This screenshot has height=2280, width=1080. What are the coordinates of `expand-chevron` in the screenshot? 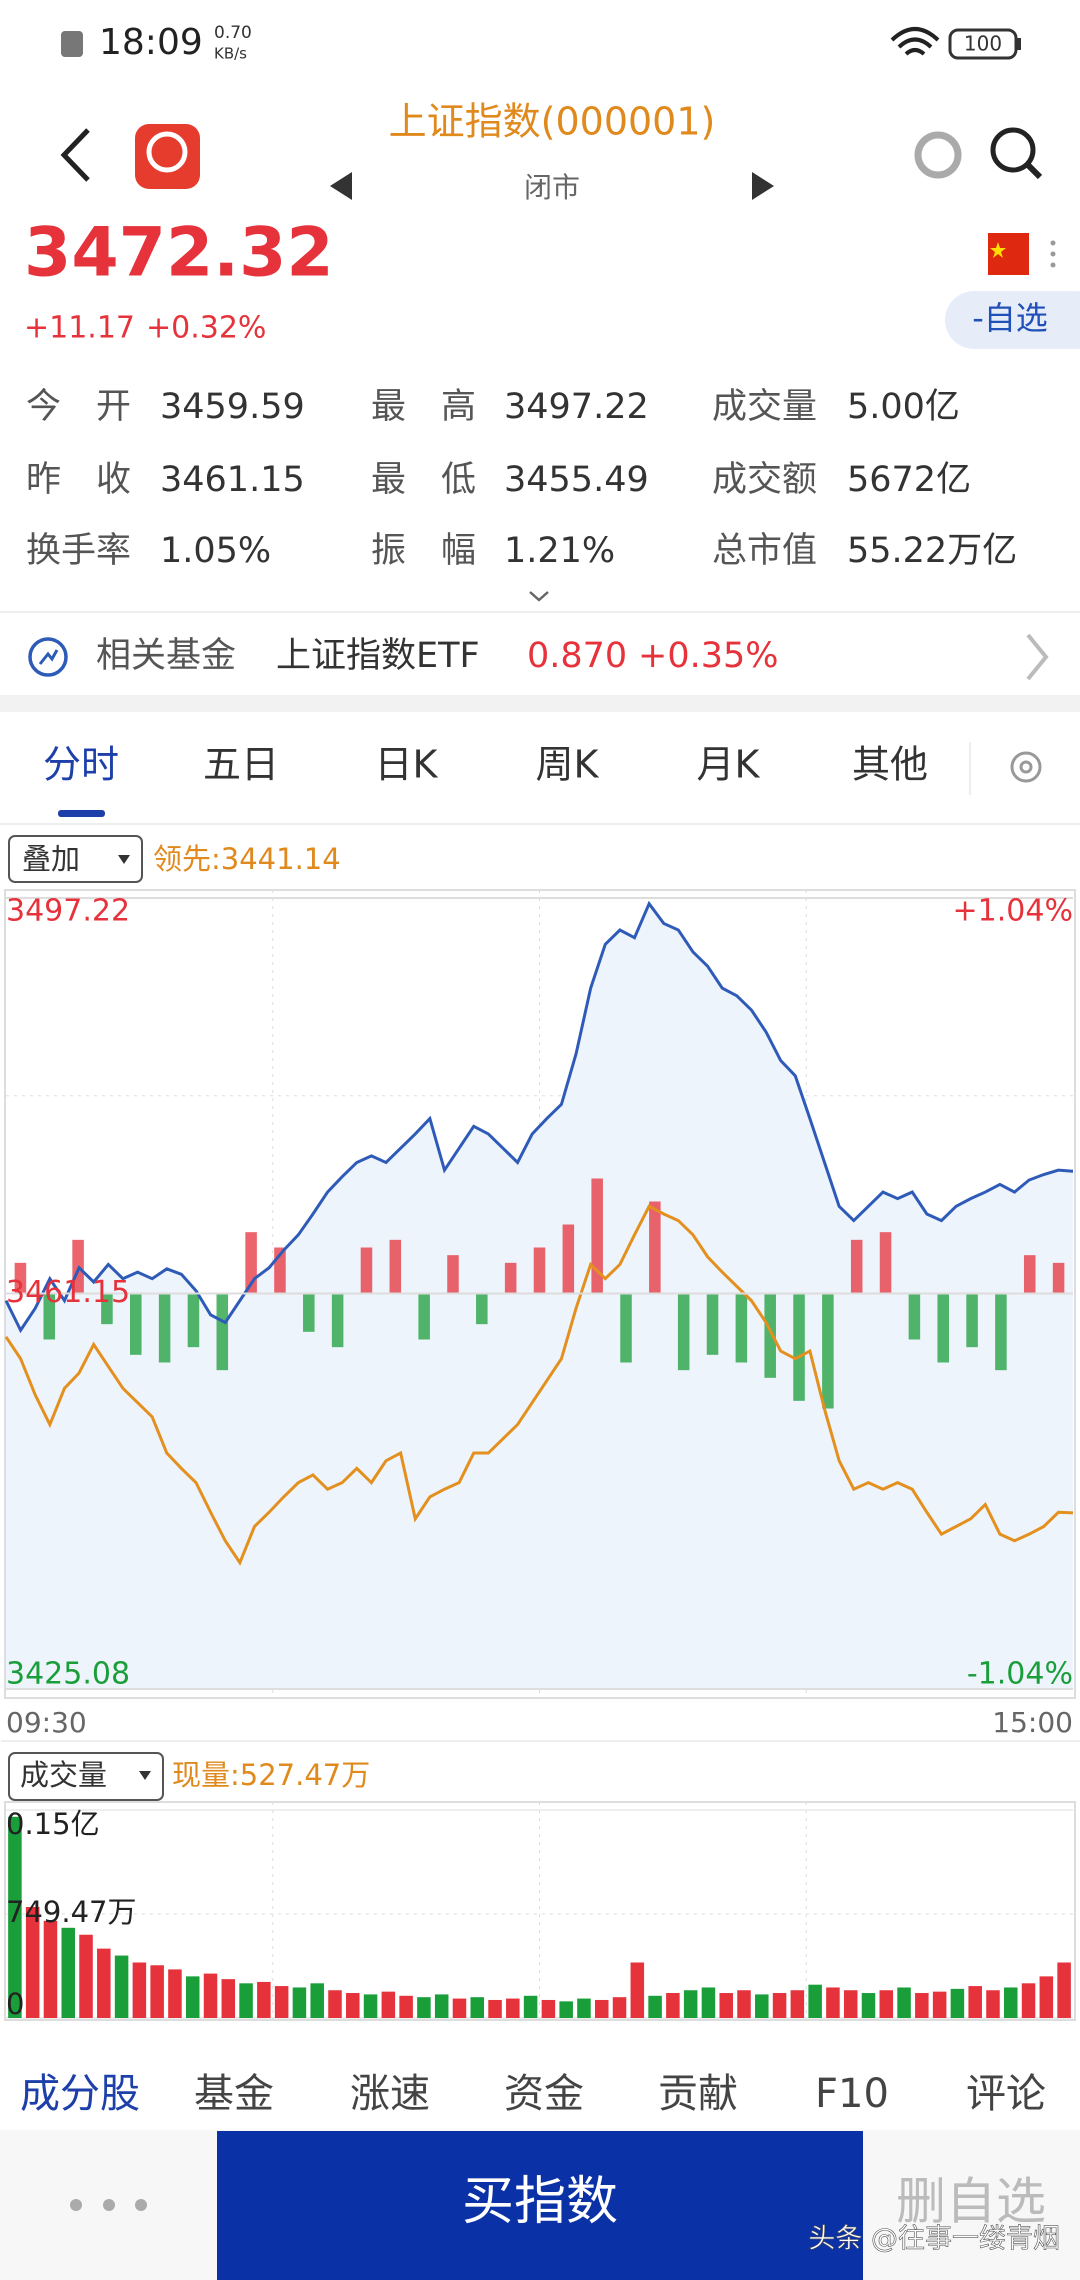 It's located at (539, 596).